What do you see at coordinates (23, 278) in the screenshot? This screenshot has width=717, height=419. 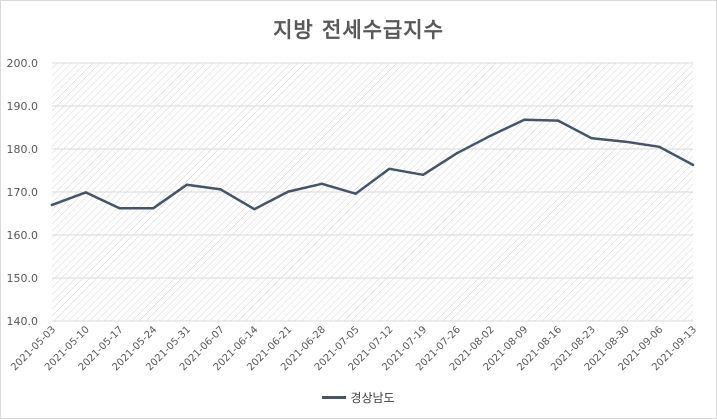 I see `y-tick-label: 150.0` at bounding box center [23, 278].